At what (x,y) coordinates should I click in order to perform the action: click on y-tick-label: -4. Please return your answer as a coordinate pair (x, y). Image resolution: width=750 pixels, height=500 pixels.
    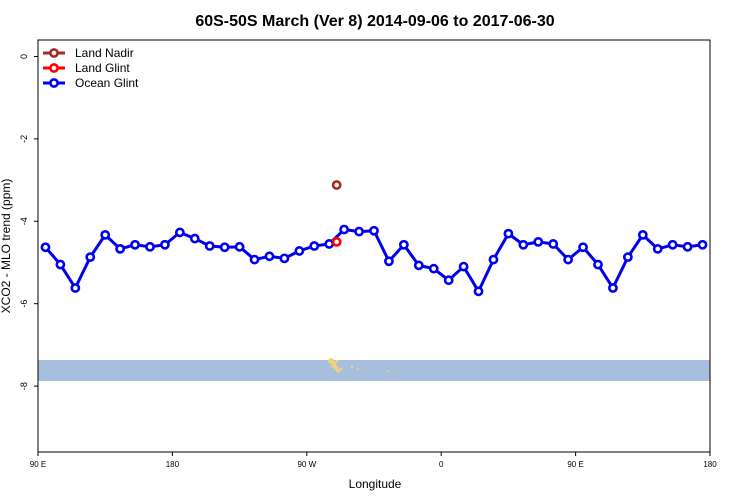
    Looking at the image, I should click on (24, 221).